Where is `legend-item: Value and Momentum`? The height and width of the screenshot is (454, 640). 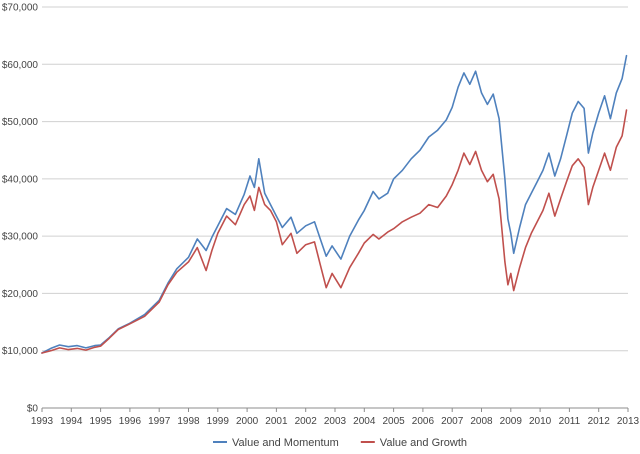 legend-item: Value and Momentum is located at coordinates (276, 443).